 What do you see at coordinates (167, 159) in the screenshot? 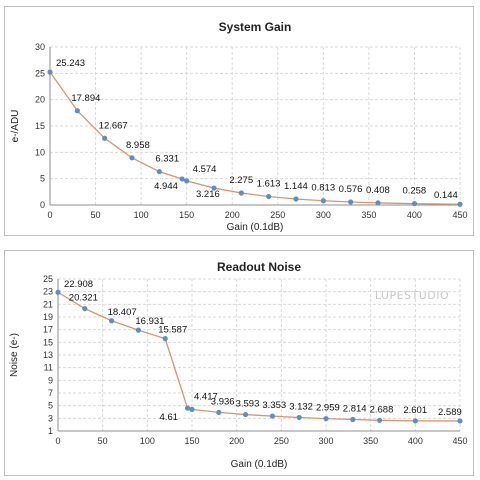
I see `data-label: 6.331` at bounding box center [167, 159].